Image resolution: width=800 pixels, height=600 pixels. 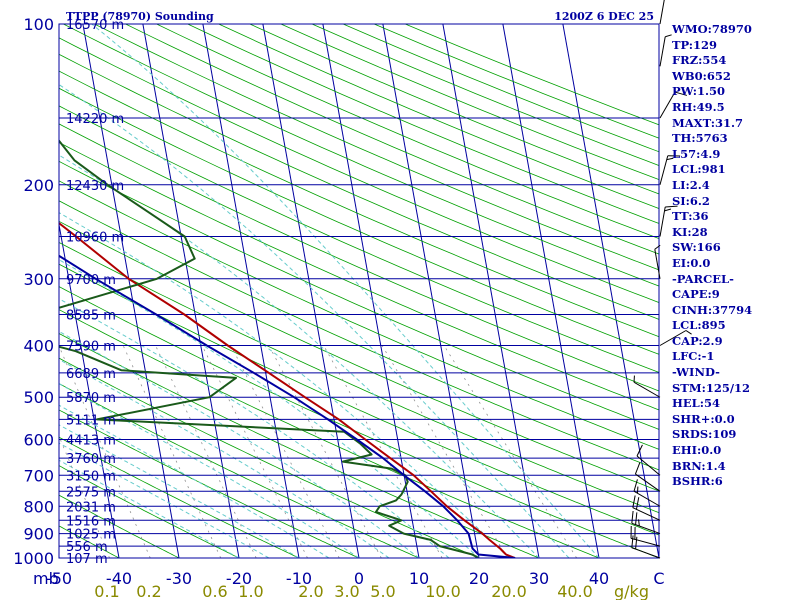 What do you see at coordinates (346, 591) in the screenshot?
I see `mixing-ratio-label: 3.0` at bounding box center [346, 591].